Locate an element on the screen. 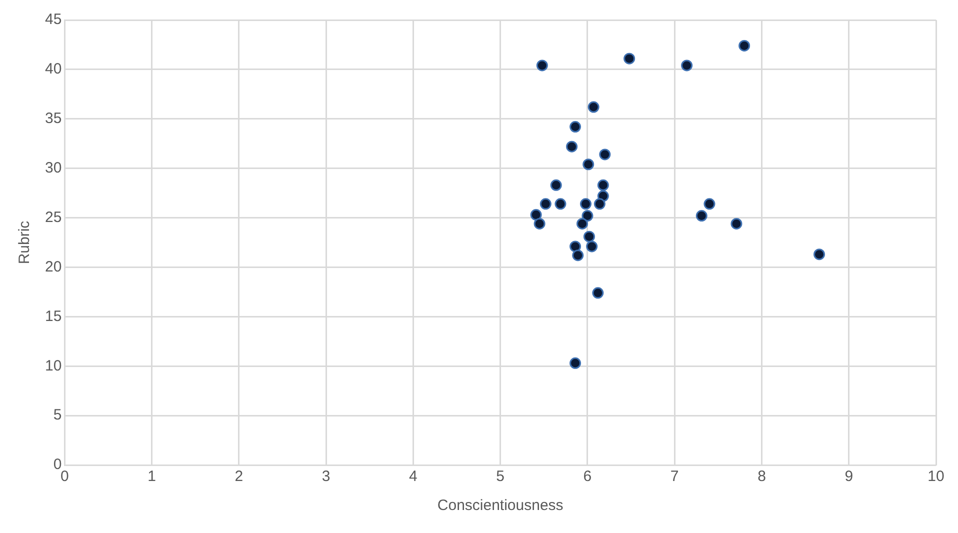  x-tick-label: 9 is located at coordinates (849, 477).